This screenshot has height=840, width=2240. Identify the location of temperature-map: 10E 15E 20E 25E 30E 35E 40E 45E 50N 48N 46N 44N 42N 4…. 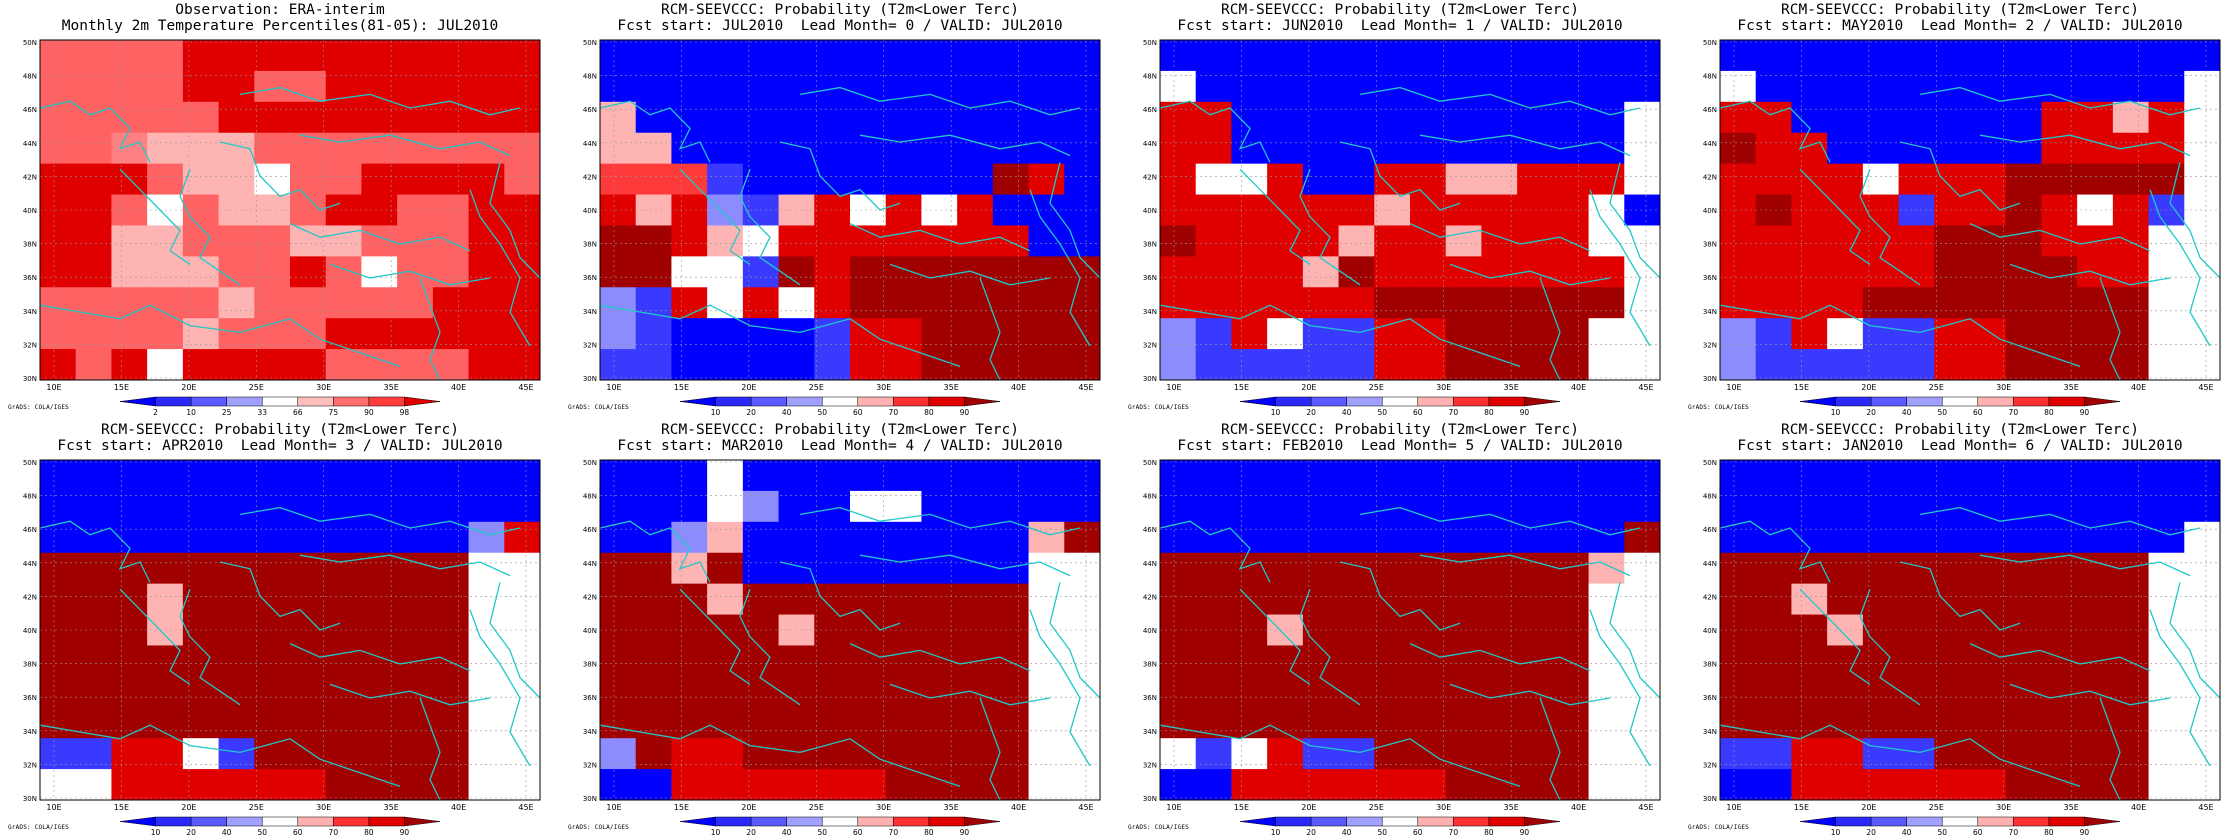
(282, 228).